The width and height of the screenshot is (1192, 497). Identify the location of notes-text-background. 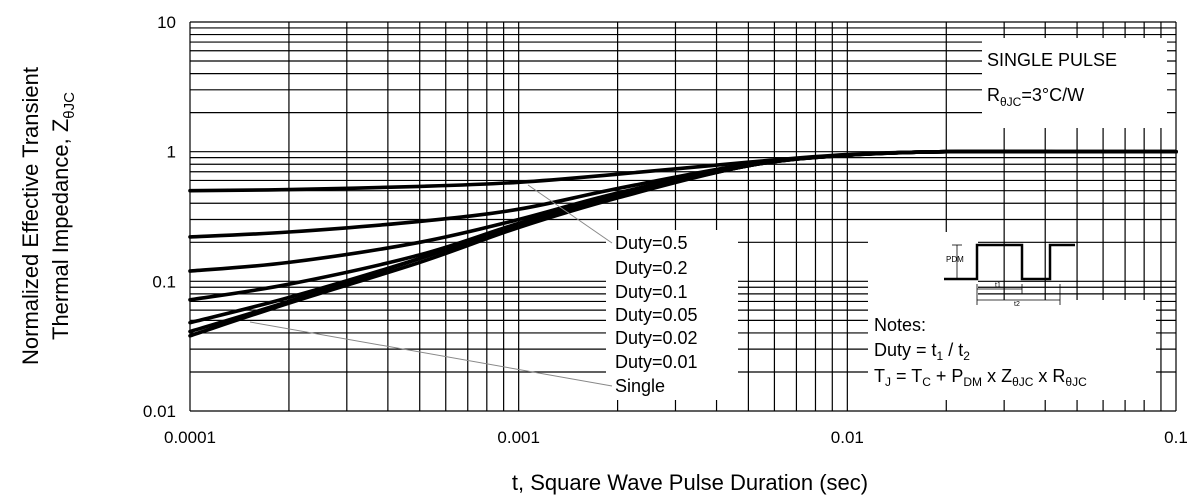
(1012, 350).